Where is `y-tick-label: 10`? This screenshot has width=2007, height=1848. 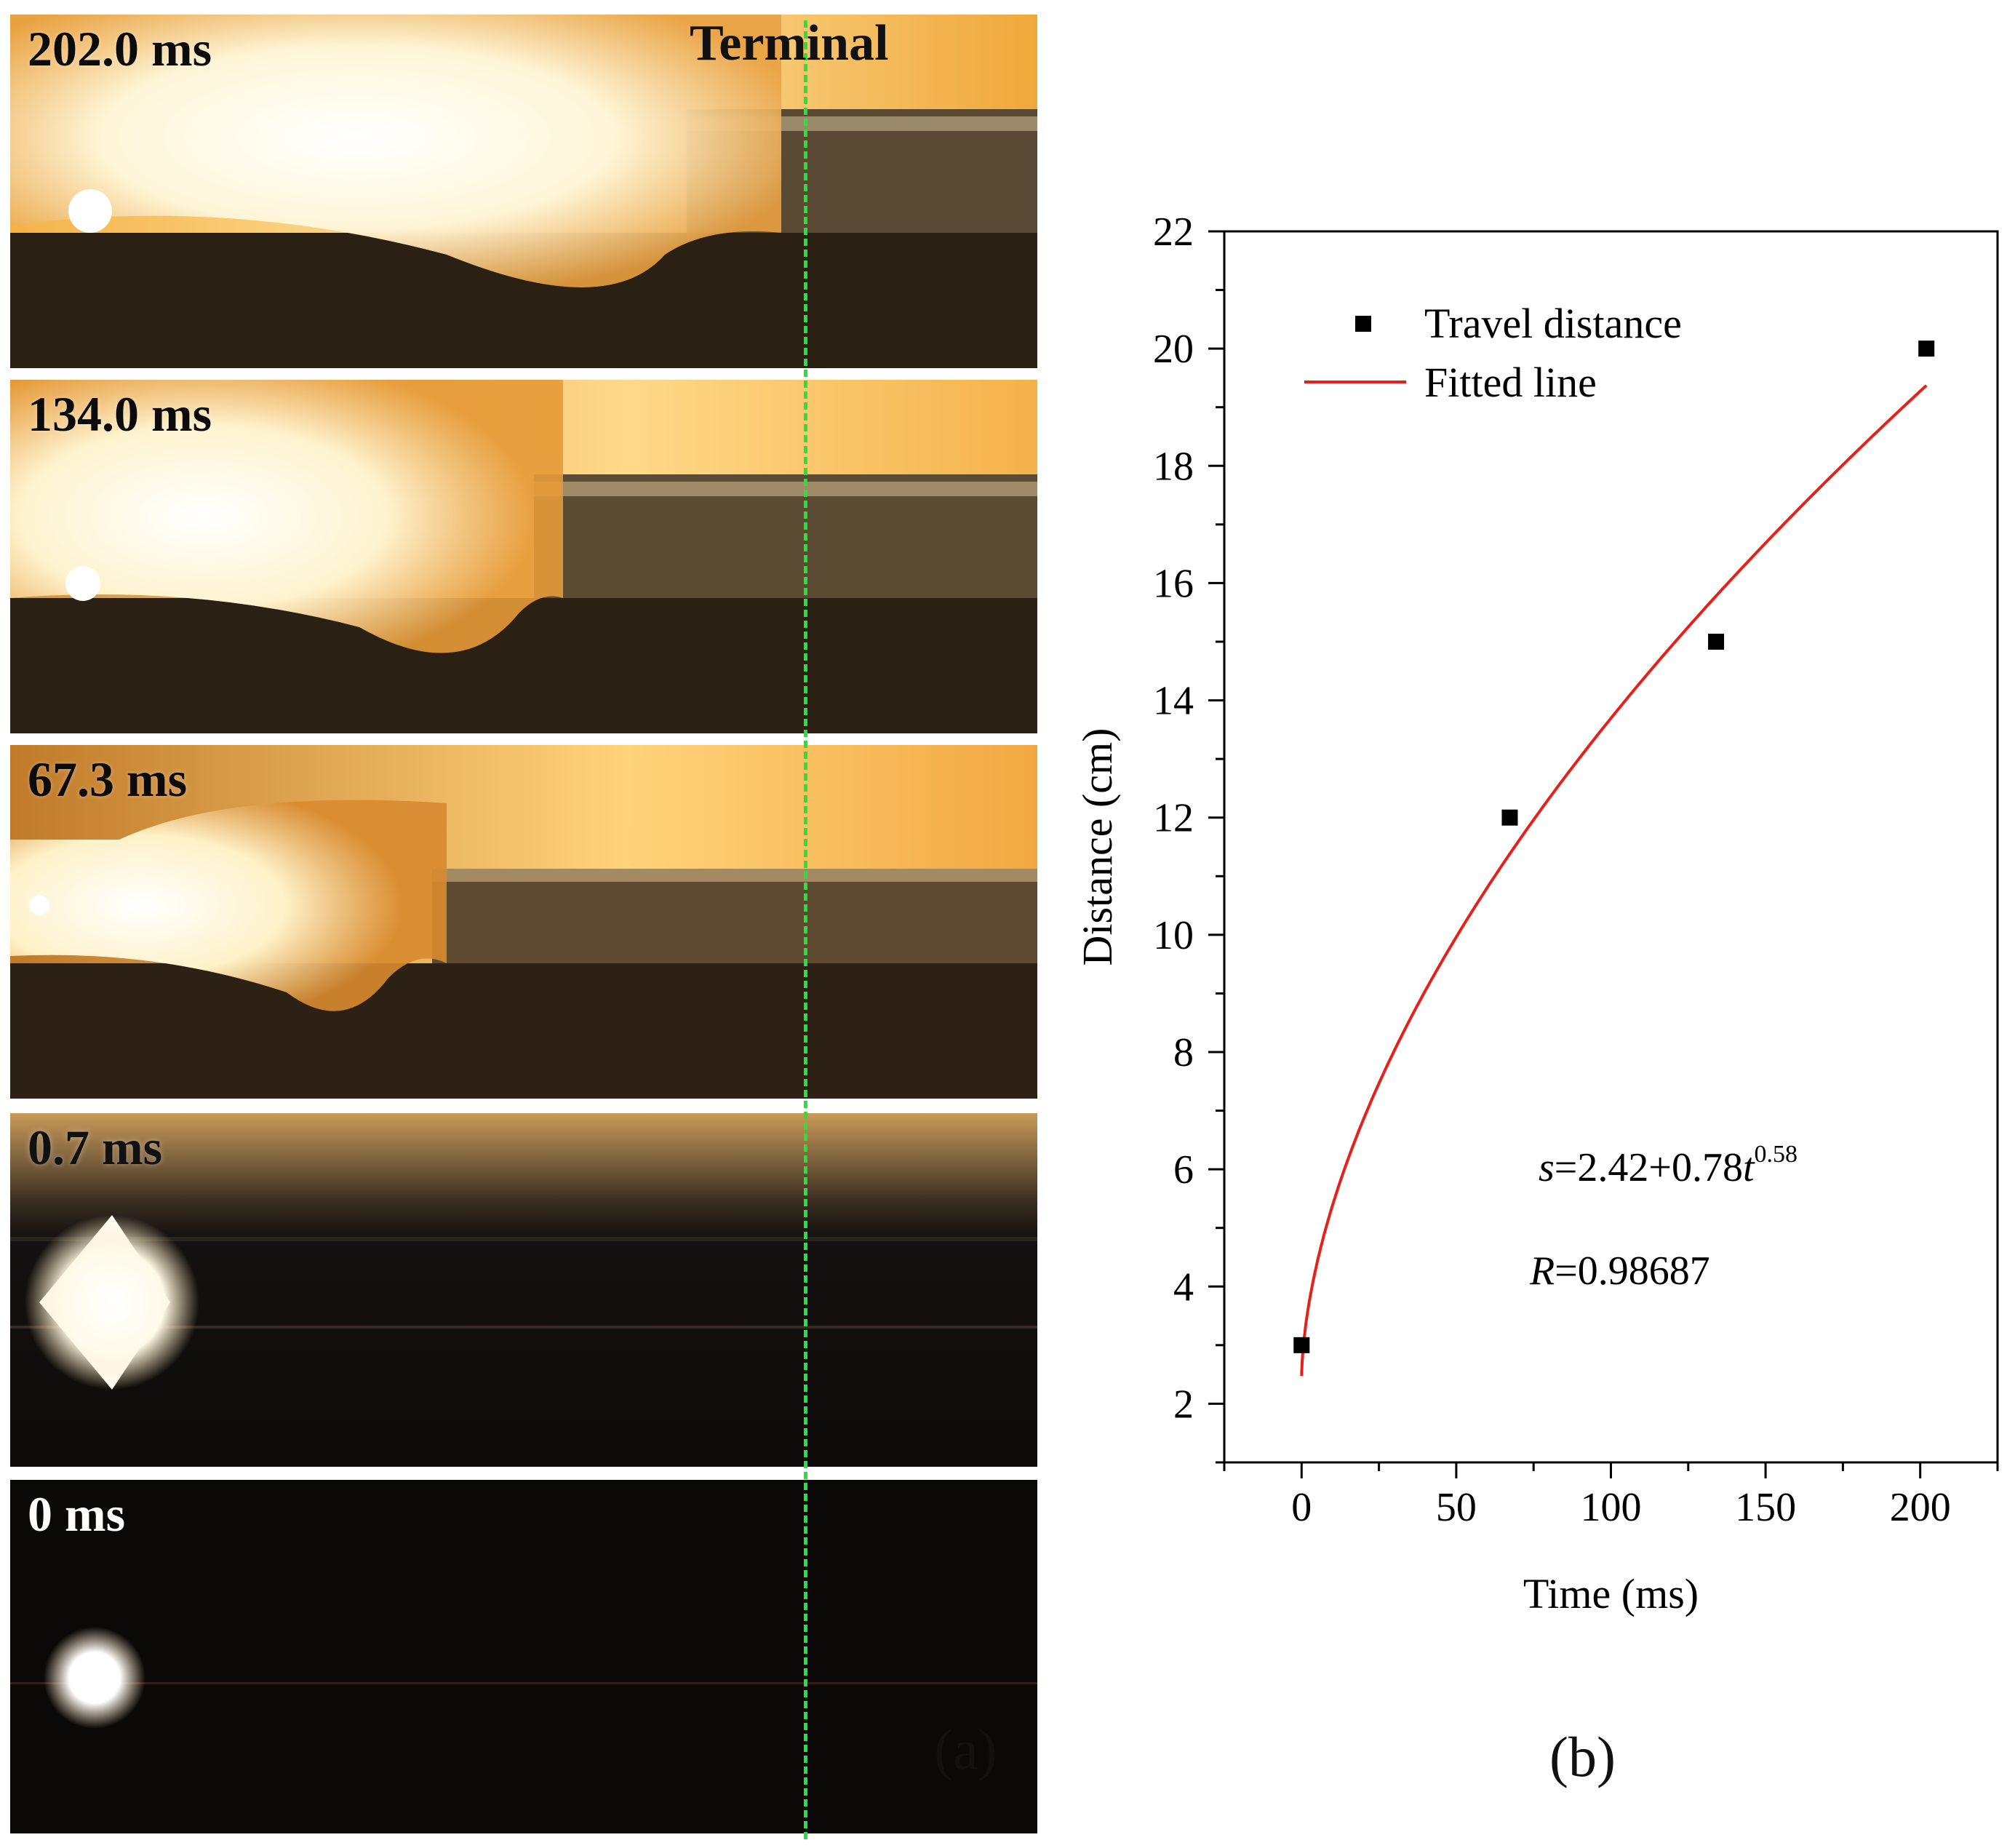
y-tick-label: 10 is located at coordinates (1174, 935).